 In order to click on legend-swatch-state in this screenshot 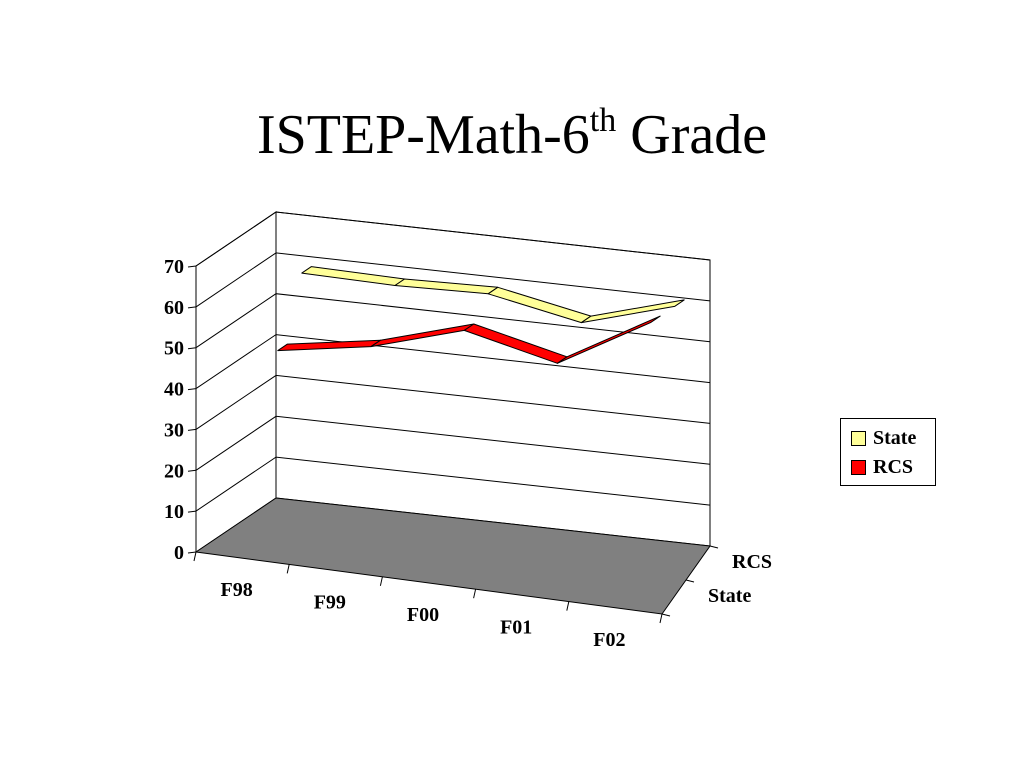, I will do `click(858, 438)`.